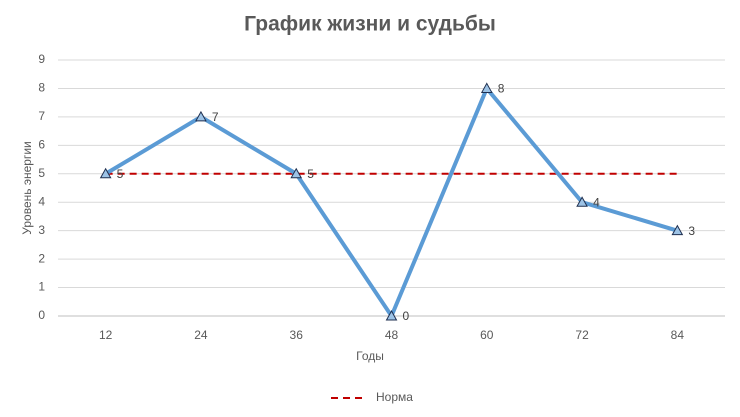  I want to click on y-tick-label: 4, so click(41, 201).